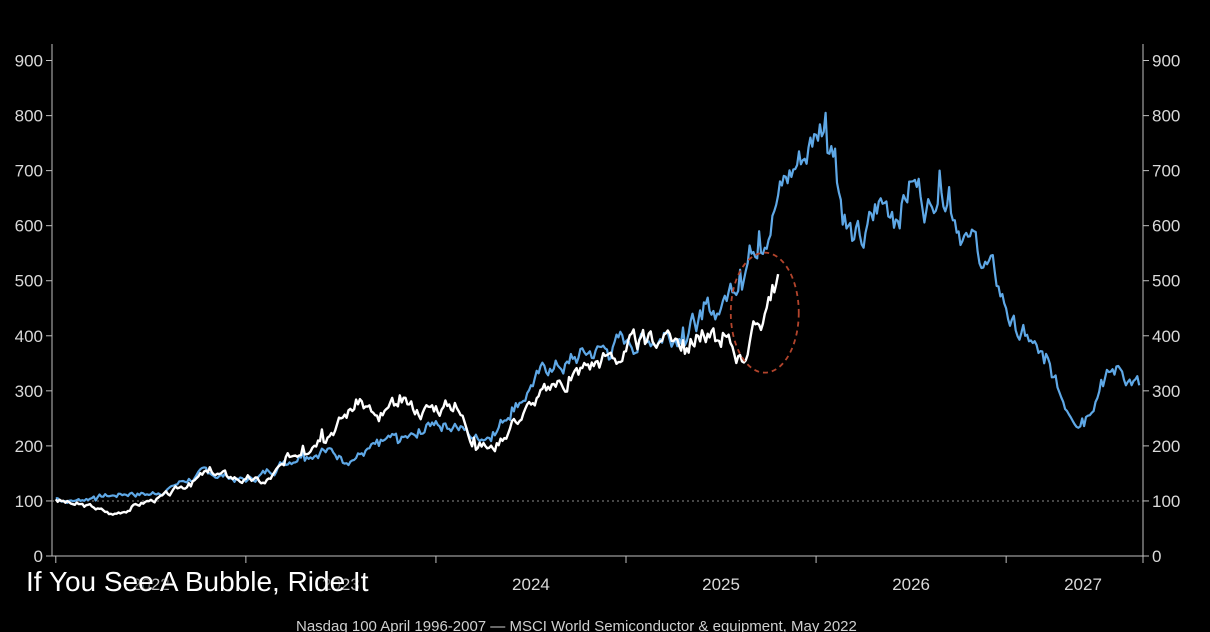 The width and height of the screenshot is (1210, 632). I want to click on y-tick-label-right: 100, so click(1166, 501).